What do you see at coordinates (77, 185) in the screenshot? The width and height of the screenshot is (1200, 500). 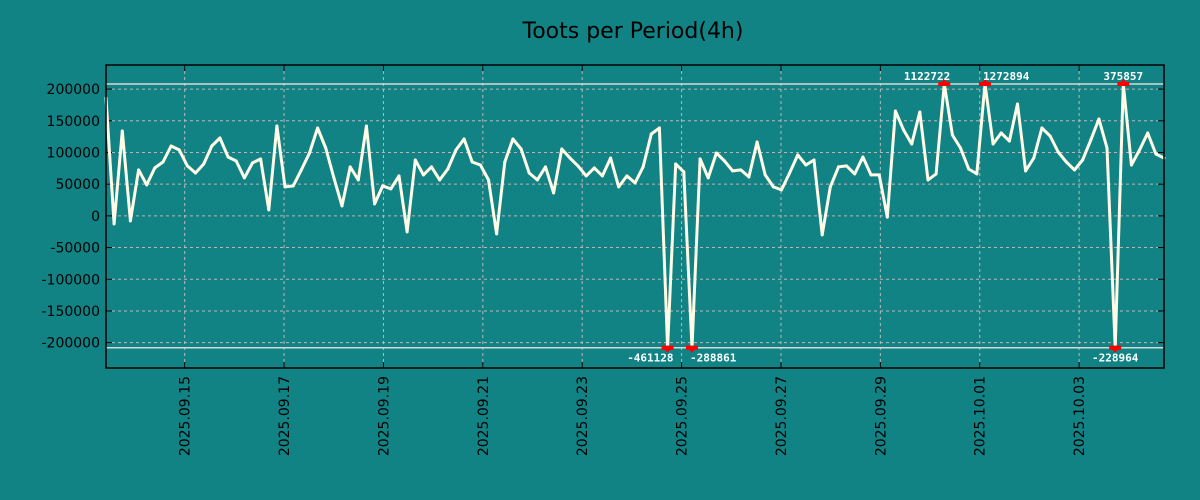 I see `y-tick-label: 50000` at bounding box center [77, 185].